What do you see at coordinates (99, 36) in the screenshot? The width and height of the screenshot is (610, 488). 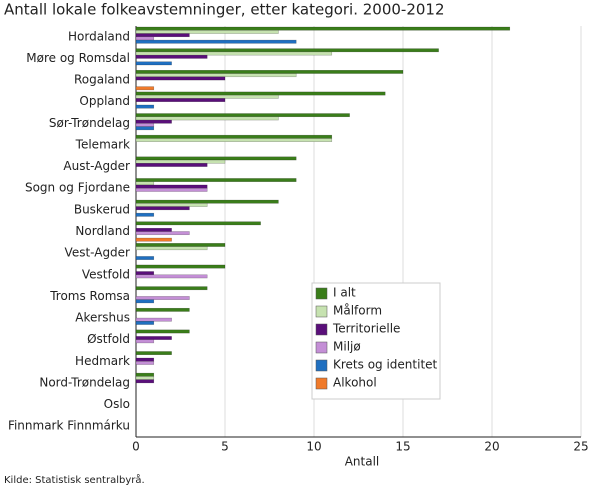 I see `y-tick-label: Hordaland` at bounding box center [99, 36].